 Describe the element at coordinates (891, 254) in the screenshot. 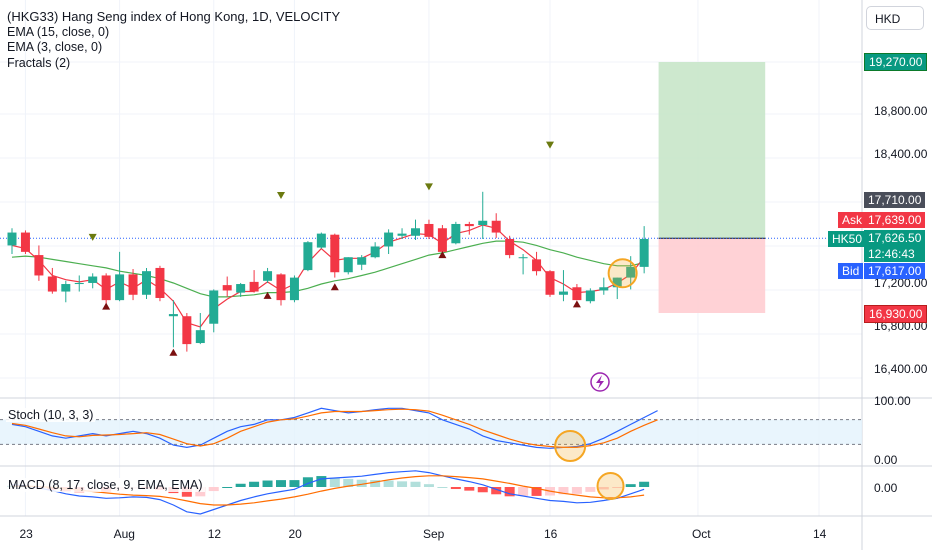

I see `bar-countdown: 12:46:43` at that location.